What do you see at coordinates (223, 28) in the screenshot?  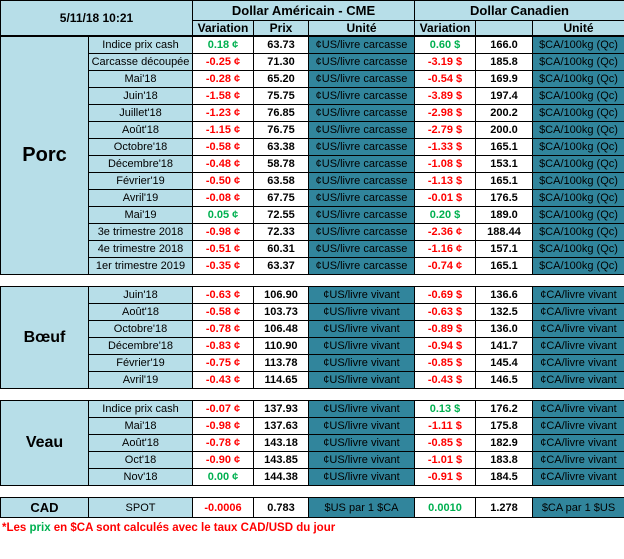 I see `col-header-variation-usd: Variation` at bounding box center [223, 28].